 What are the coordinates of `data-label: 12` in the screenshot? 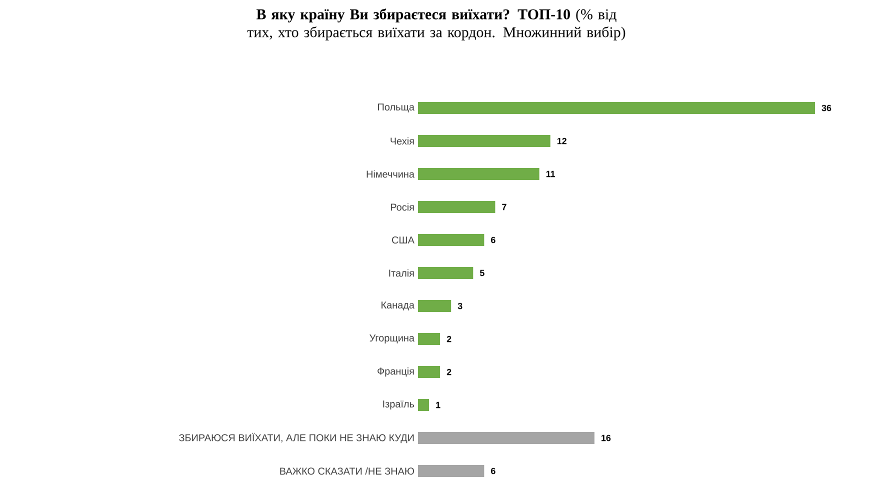 It's located at (561, 141).